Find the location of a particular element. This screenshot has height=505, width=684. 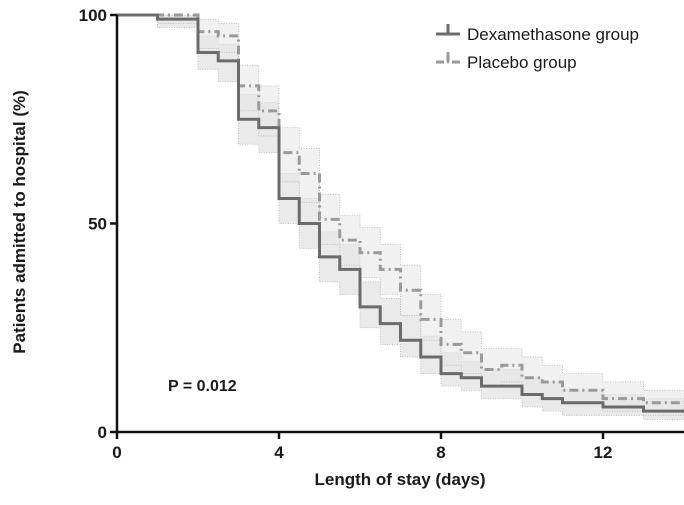

y-tick-label: 50 is located at coordinates (97, 224).